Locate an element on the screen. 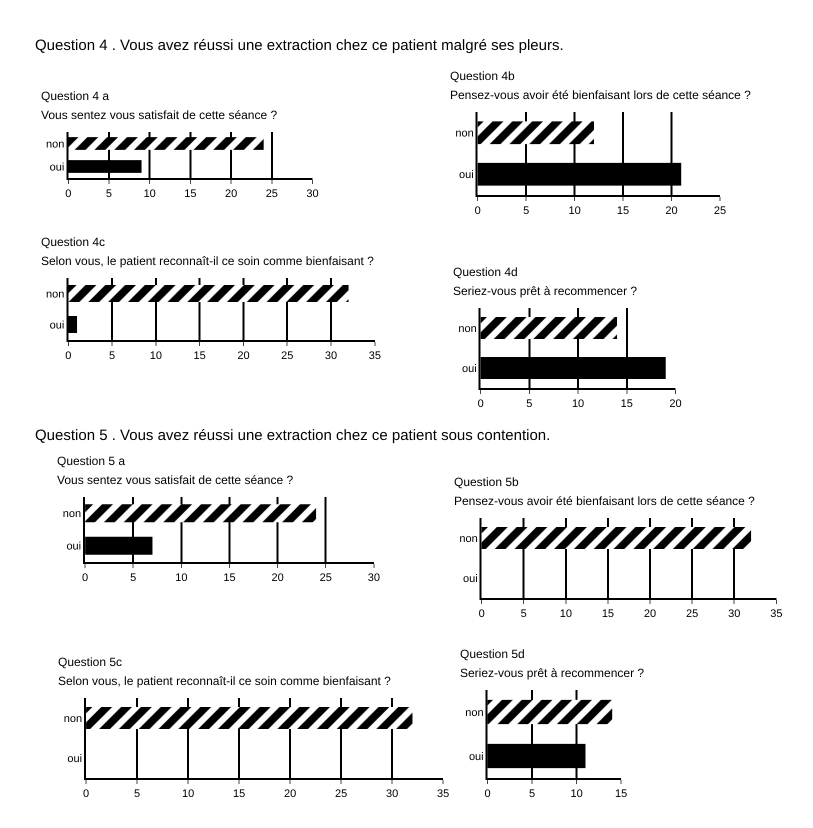 The height and width of the screenshot is (828, 813). chart-title: Question 5 a is located at coordinates (91, 461).